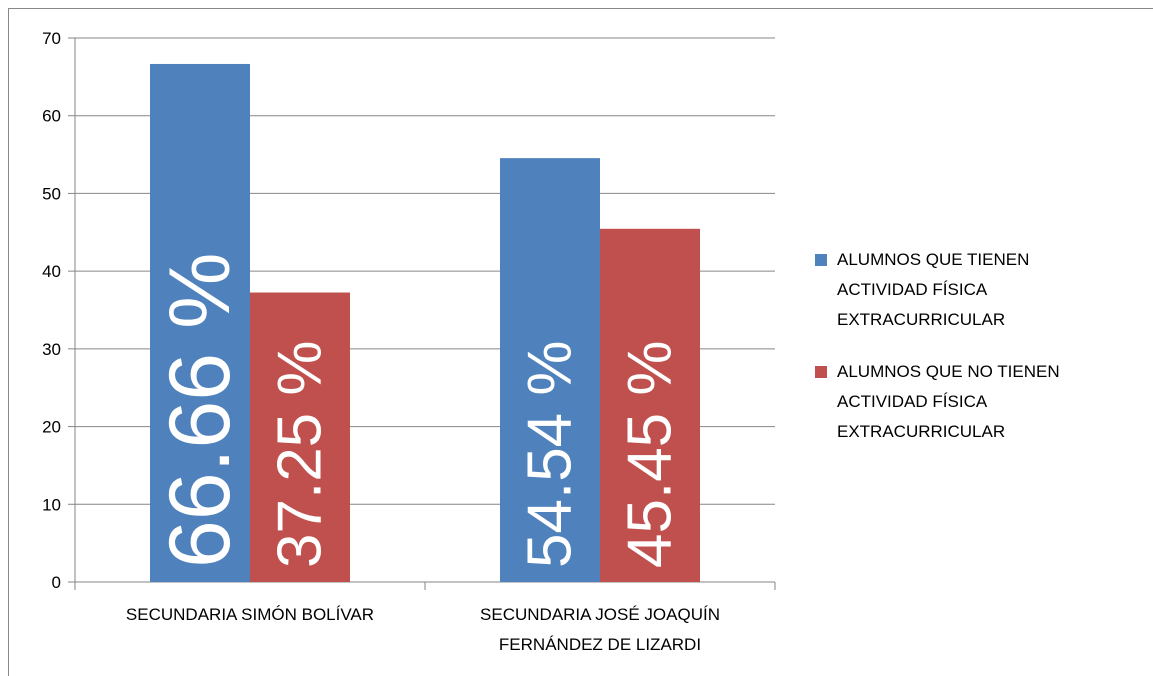 The width and height of the screenshot is (1153, 676). Describe the element at coordinates (650, 454) in the screenshot. I see `data-label: 45.45 %` at that location.